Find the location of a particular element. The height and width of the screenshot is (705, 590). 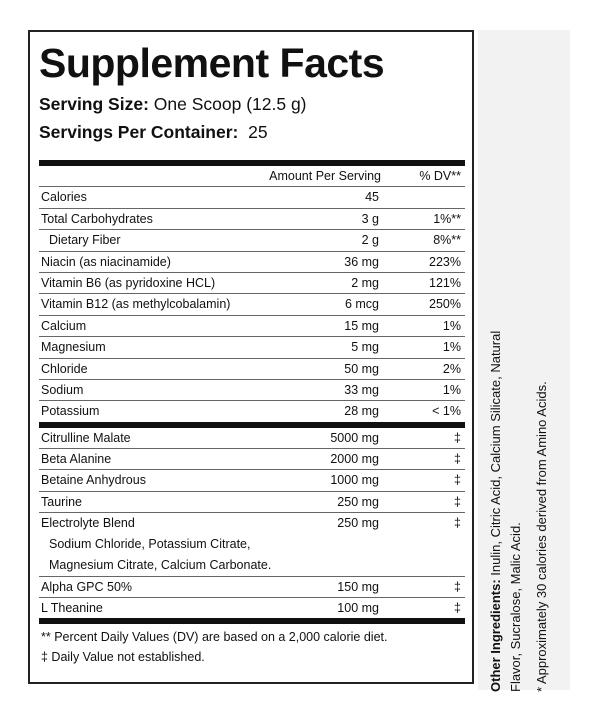

row: Magnesium 5 mg 1% is located at coordinates (252, 348).